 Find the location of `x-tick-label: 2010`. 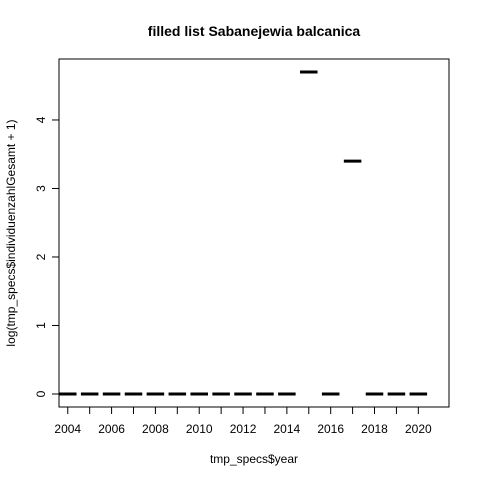

x-tick-label: 2010 is located at coordinates (199, 429).